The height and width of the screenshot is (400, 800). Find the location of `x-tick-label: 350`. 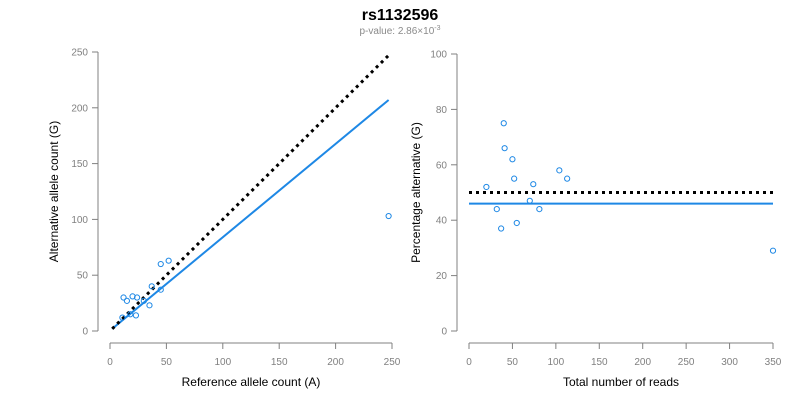

x-tick-label: 350 is located at coordinates (773, 362).